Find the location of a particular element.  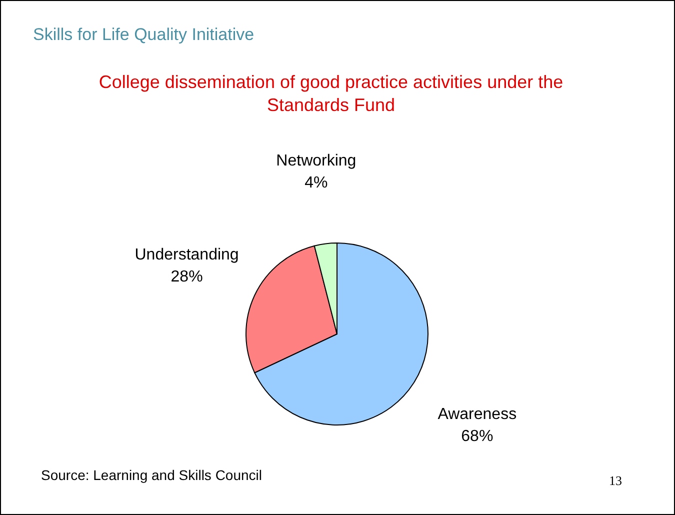

slice-label: Understanding is located at coordinates (186, 255).